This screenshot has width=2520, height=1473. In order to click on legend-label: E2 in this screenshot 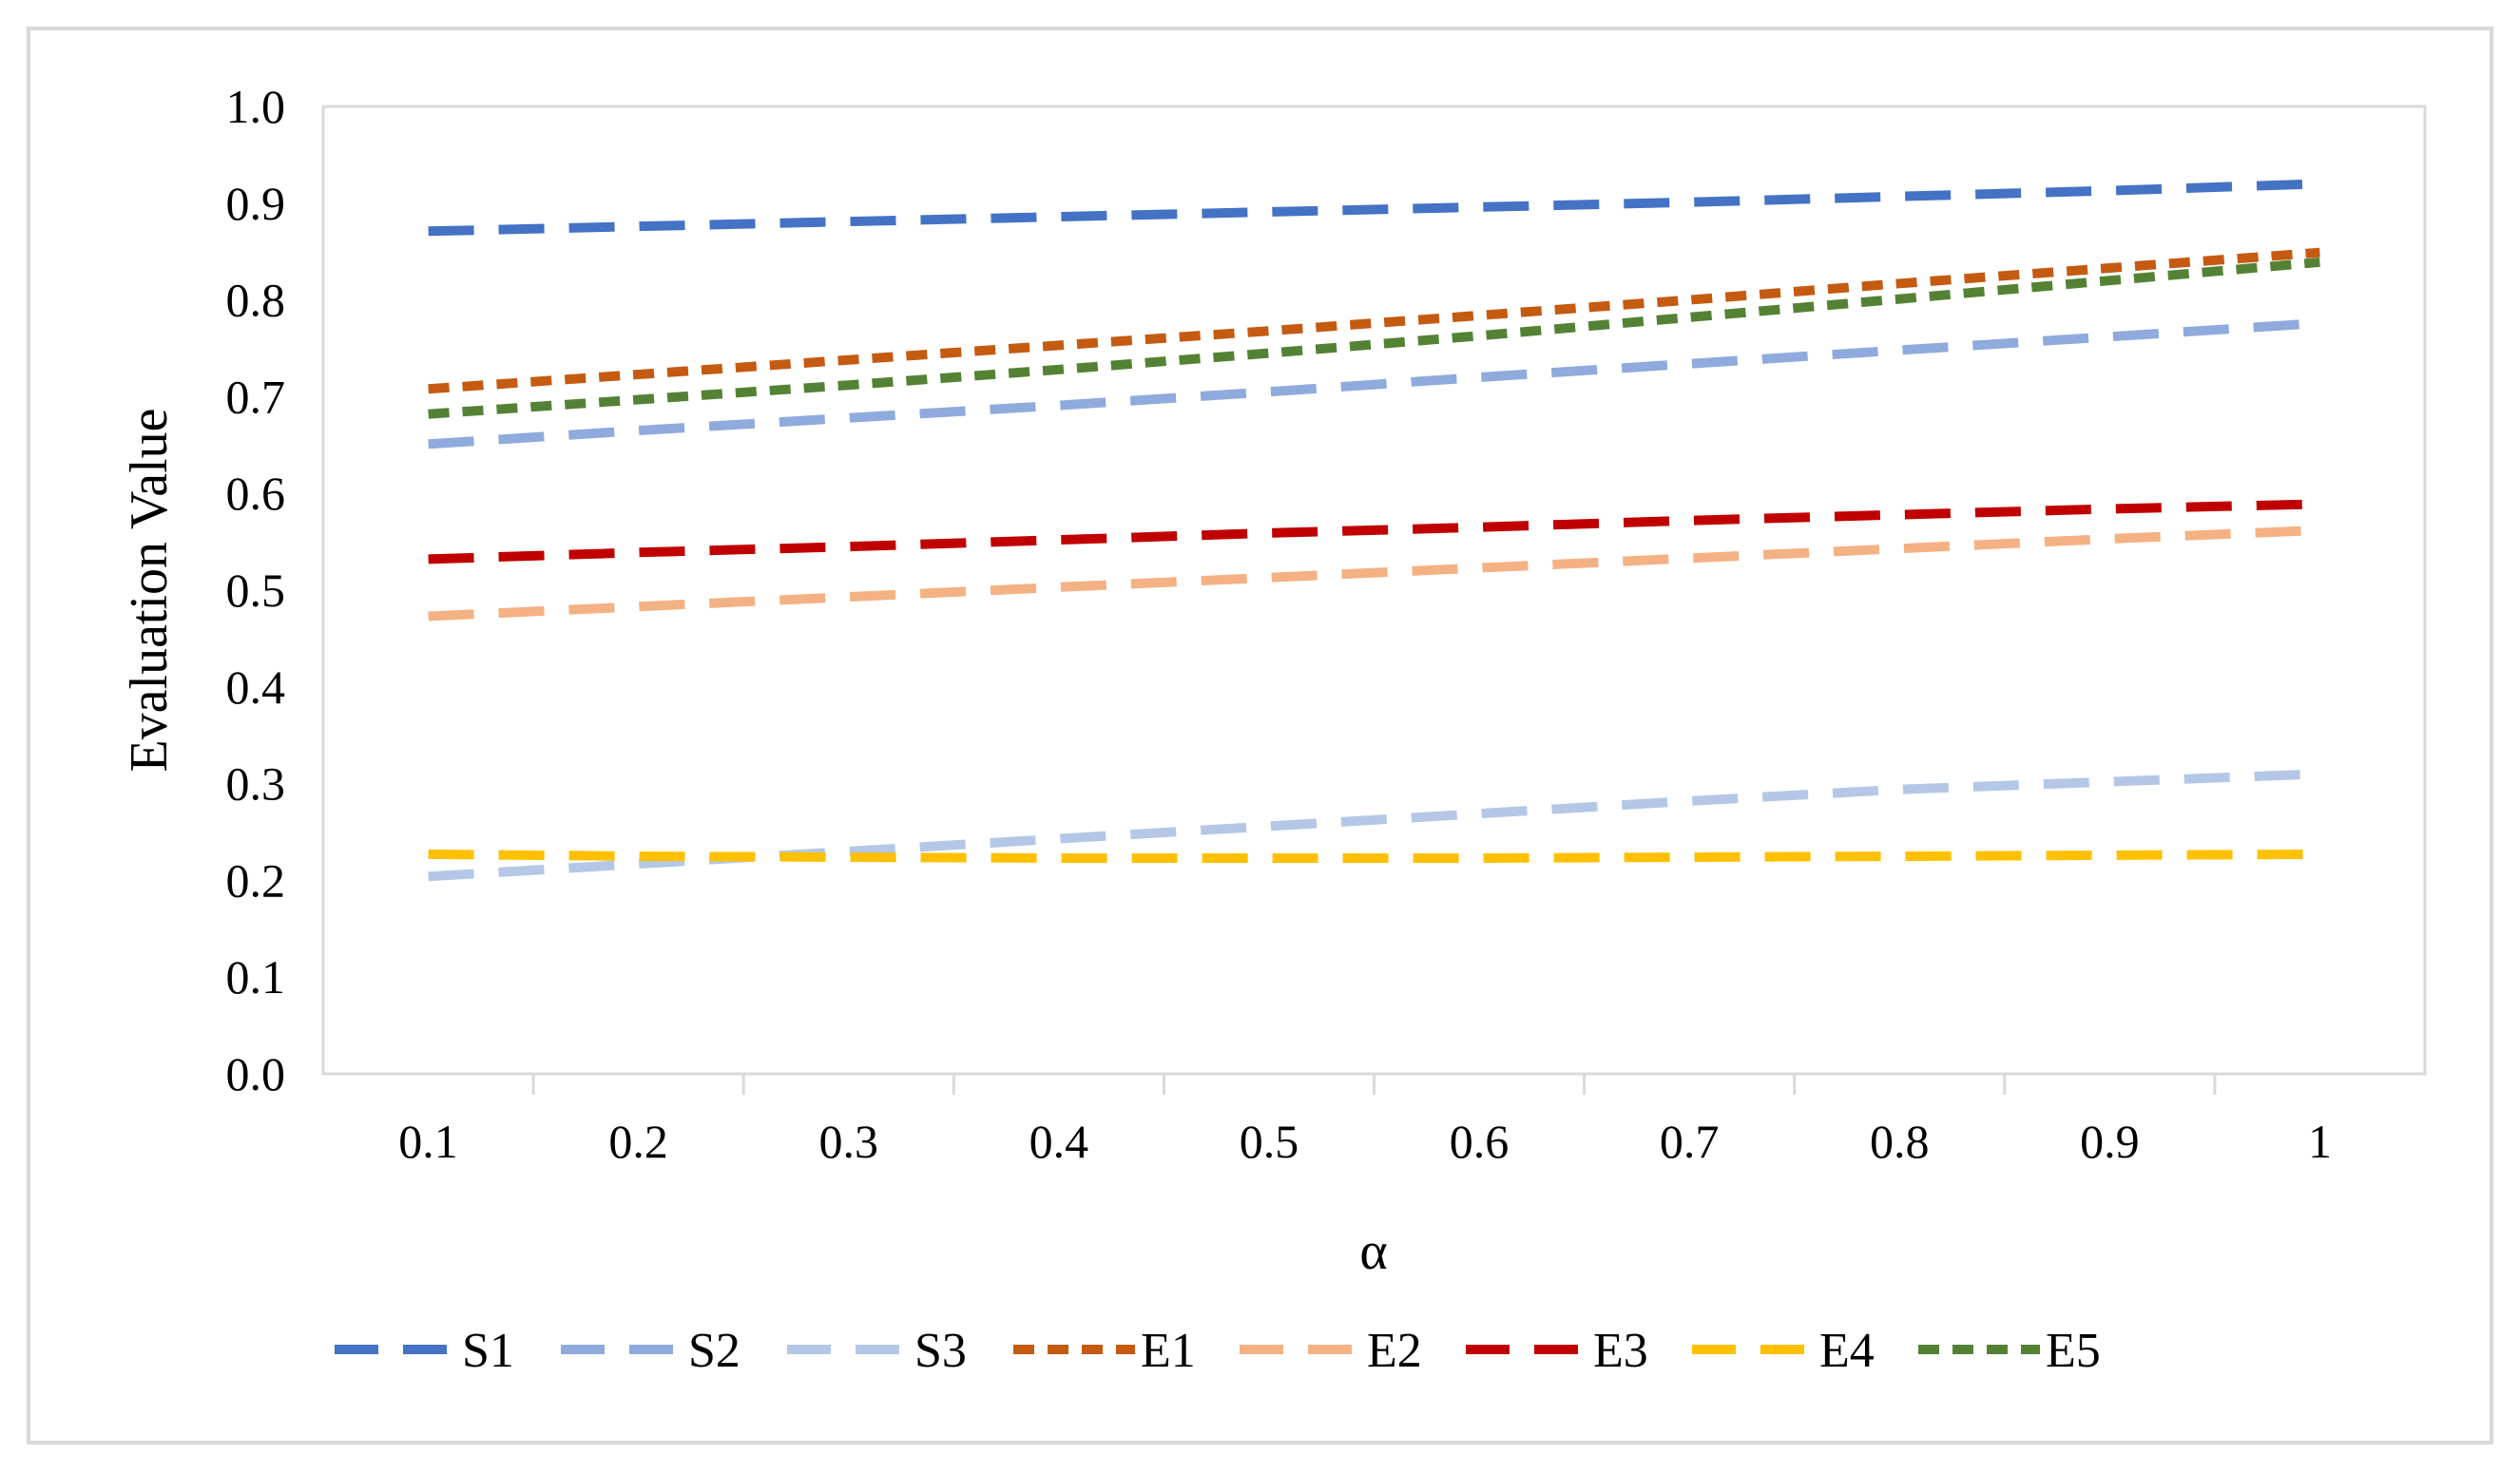, I will do `click(1395, 1351)`.